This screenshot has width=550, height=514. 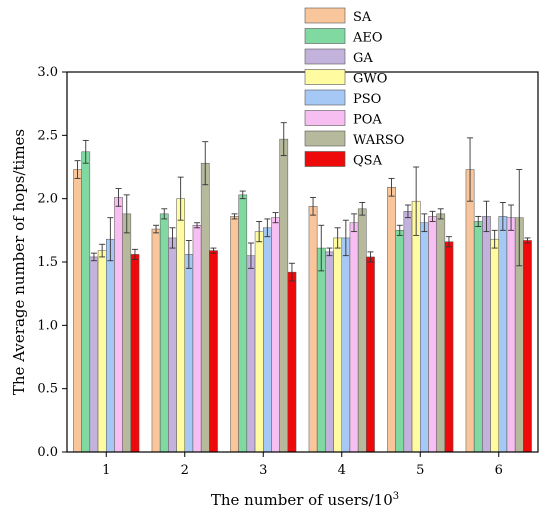 I want to click on x-axis-label-main: The number of users/10, so click(x=302, y=500).